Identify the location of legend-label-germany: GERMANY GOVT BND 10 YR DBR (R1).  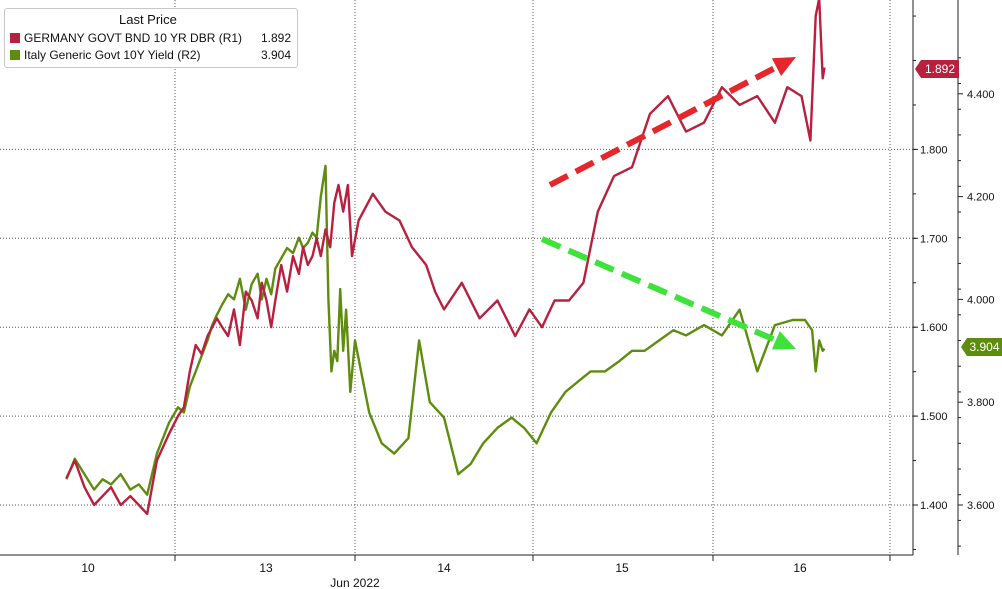
(133, 38).